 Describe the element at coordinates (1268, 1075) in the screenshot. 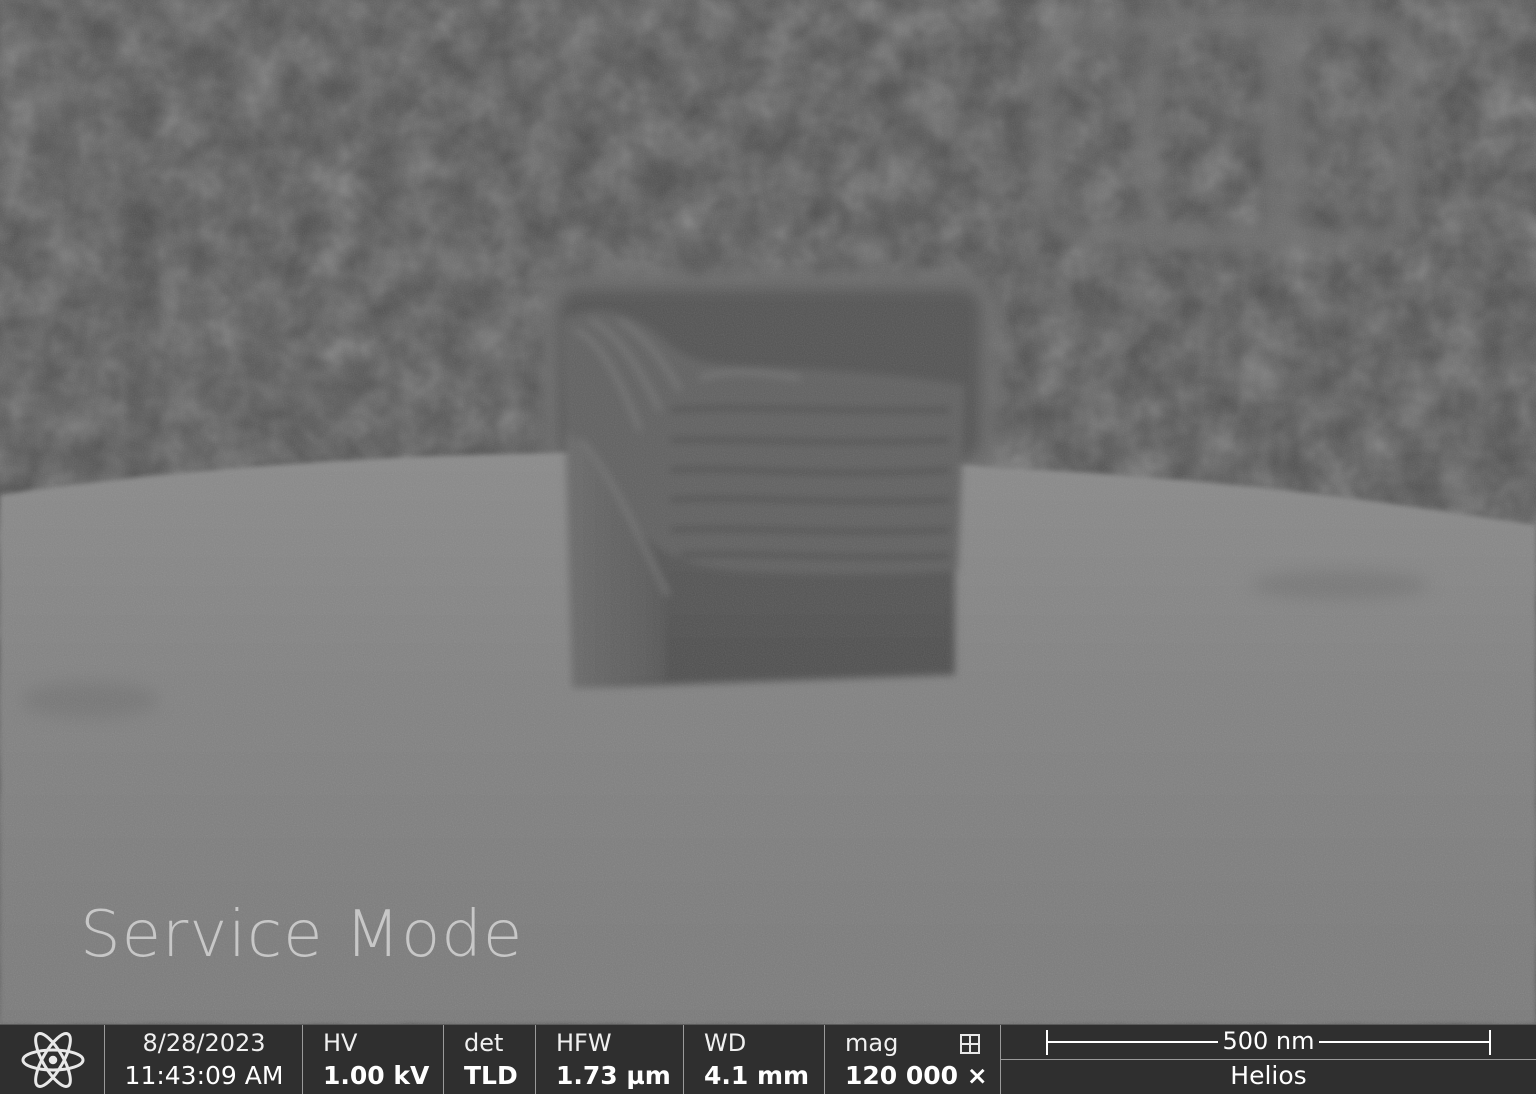

I see `instrument-name: Helios` at that location.